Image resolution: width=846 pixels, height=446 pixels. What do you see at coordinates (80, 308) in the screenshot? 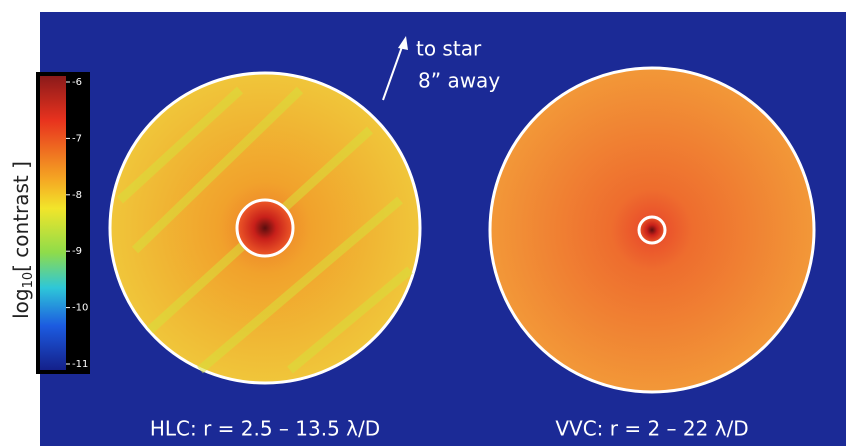
I see `tick-label: -10` at bounding box center [80, 308].